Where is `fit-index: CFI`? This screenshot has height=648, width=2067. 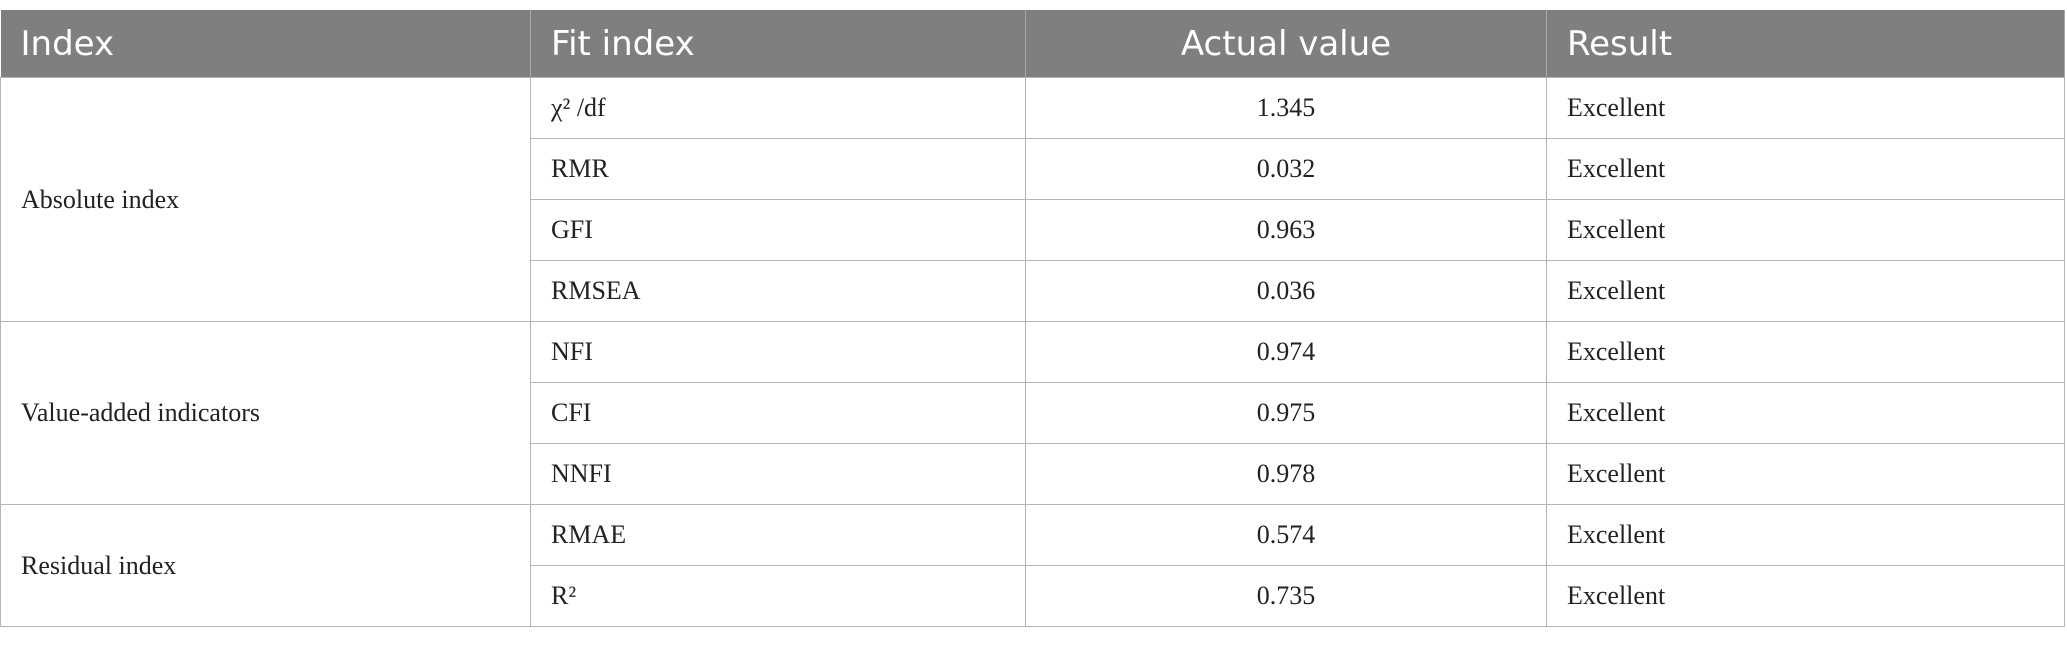
fit-index: CFI is located at coordinates (778, 413).